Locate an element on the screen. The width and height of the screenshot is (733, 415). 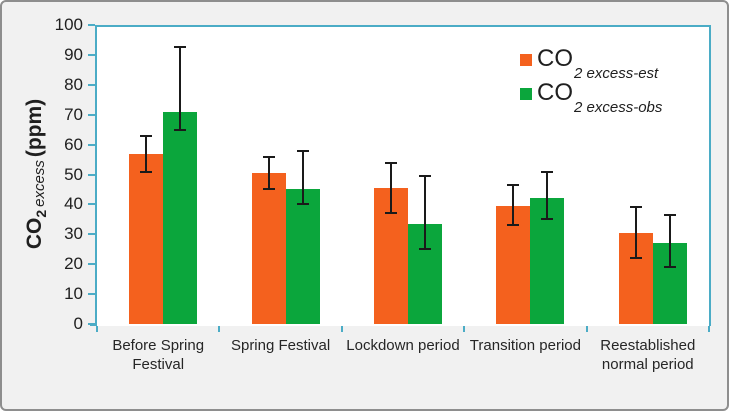
y-tick-label: 80 is located at coordinates (73, 84).